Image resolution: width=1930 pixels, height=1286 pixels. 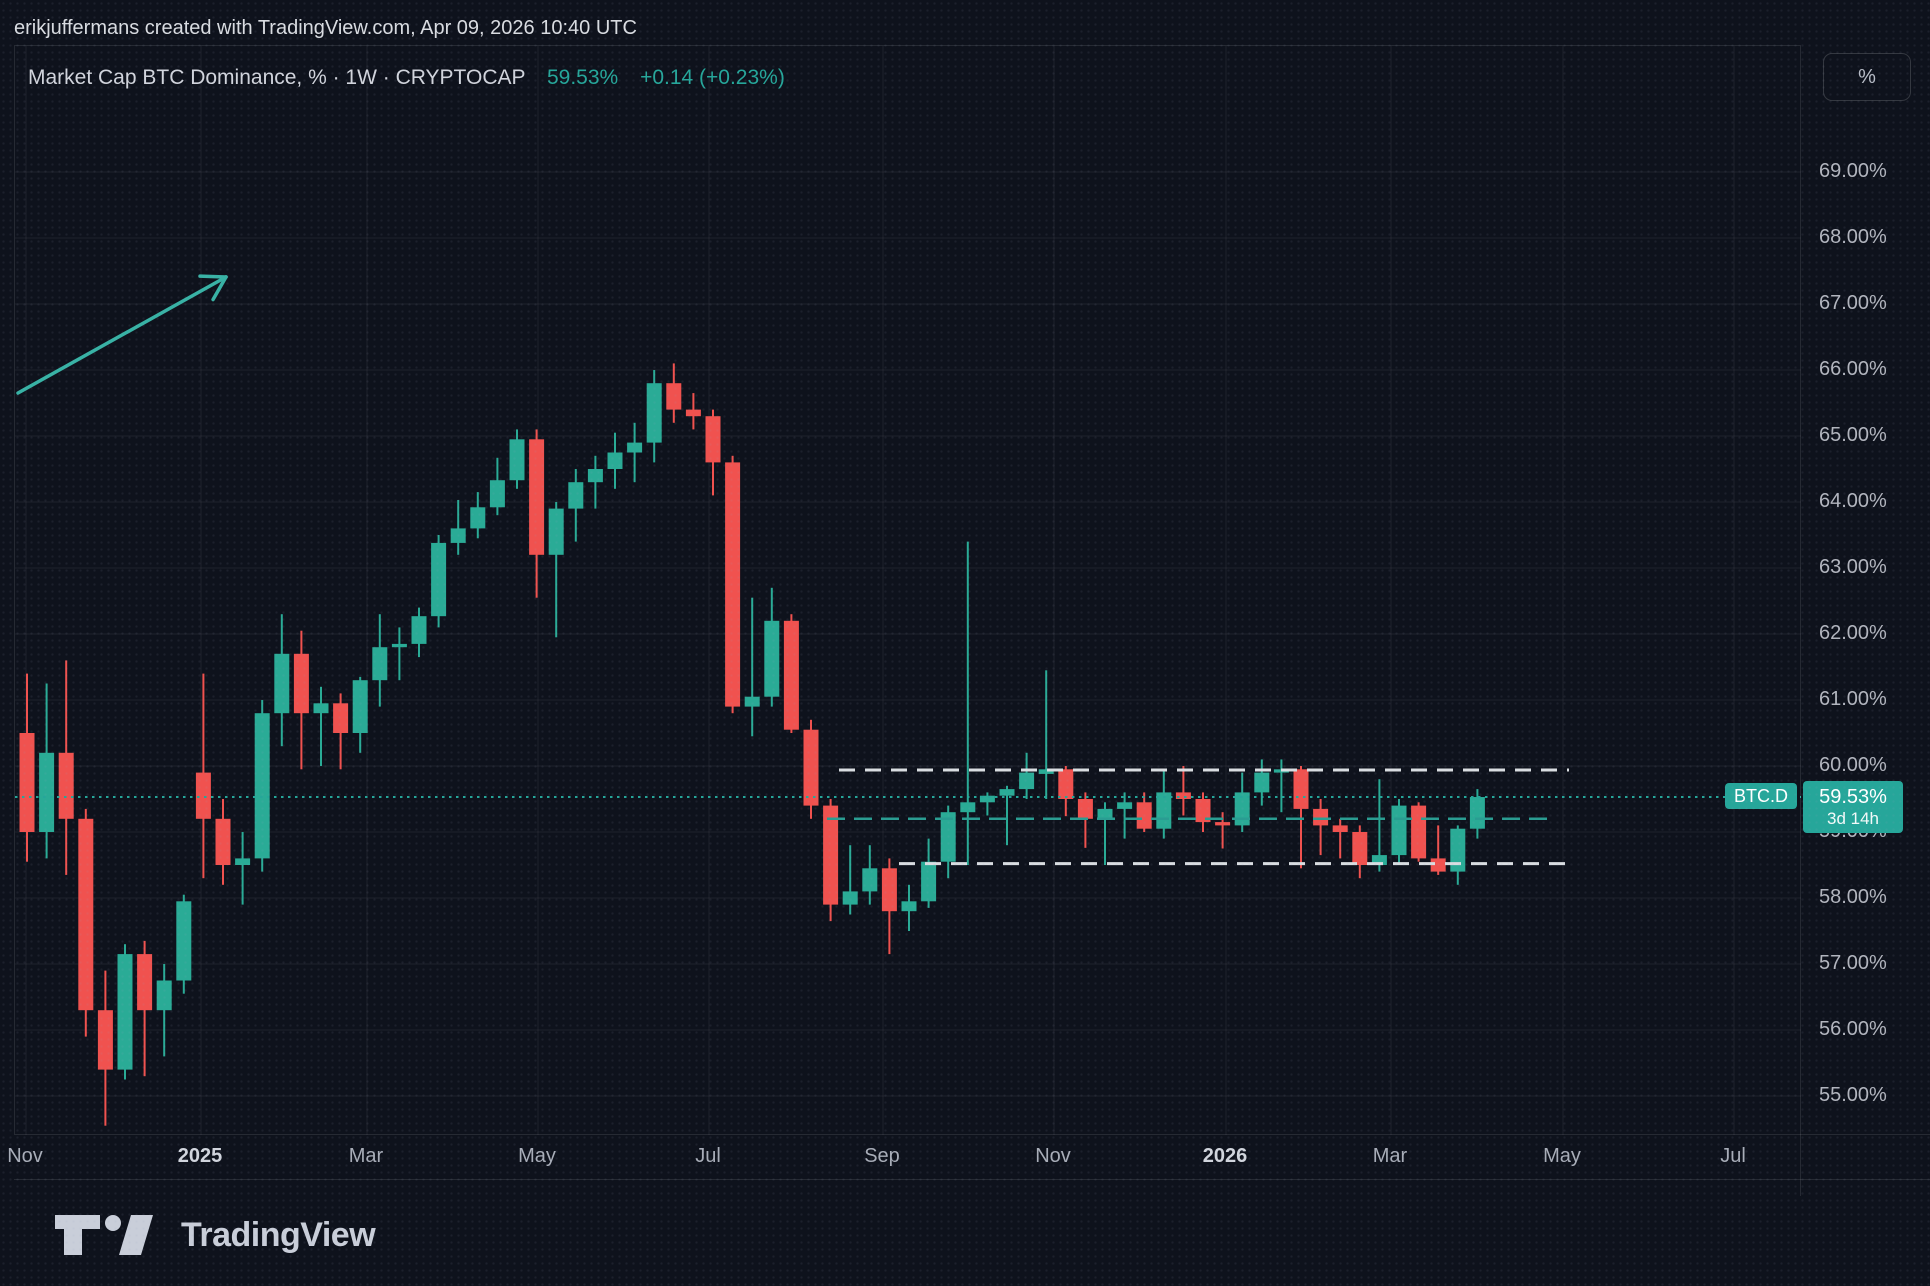 I want to click on price-axis-label: 58.00%, so click(x=1853, y=897).